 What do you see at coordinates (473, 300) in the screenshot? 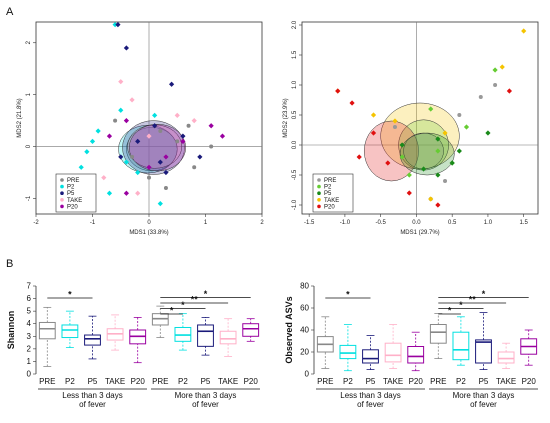
I see `asvs-significance-label: **` at bounding box center [473, 300].